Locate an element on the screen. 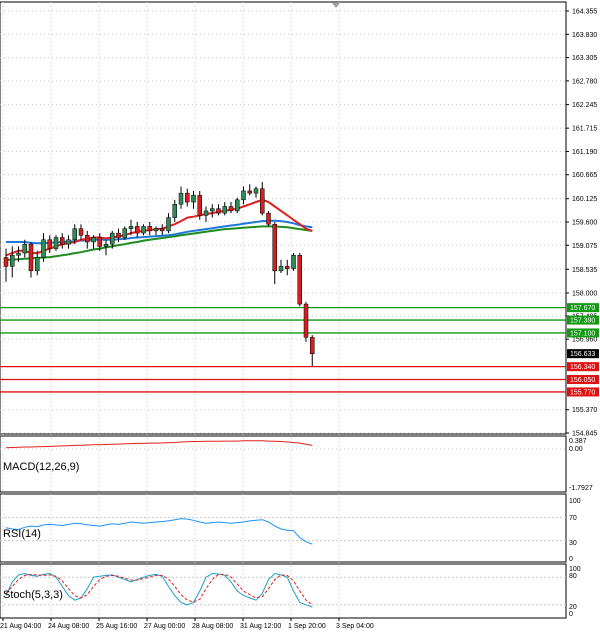 This screenshot has height=638, width=600. rsi-indicator is located at coordinates (283, 530).